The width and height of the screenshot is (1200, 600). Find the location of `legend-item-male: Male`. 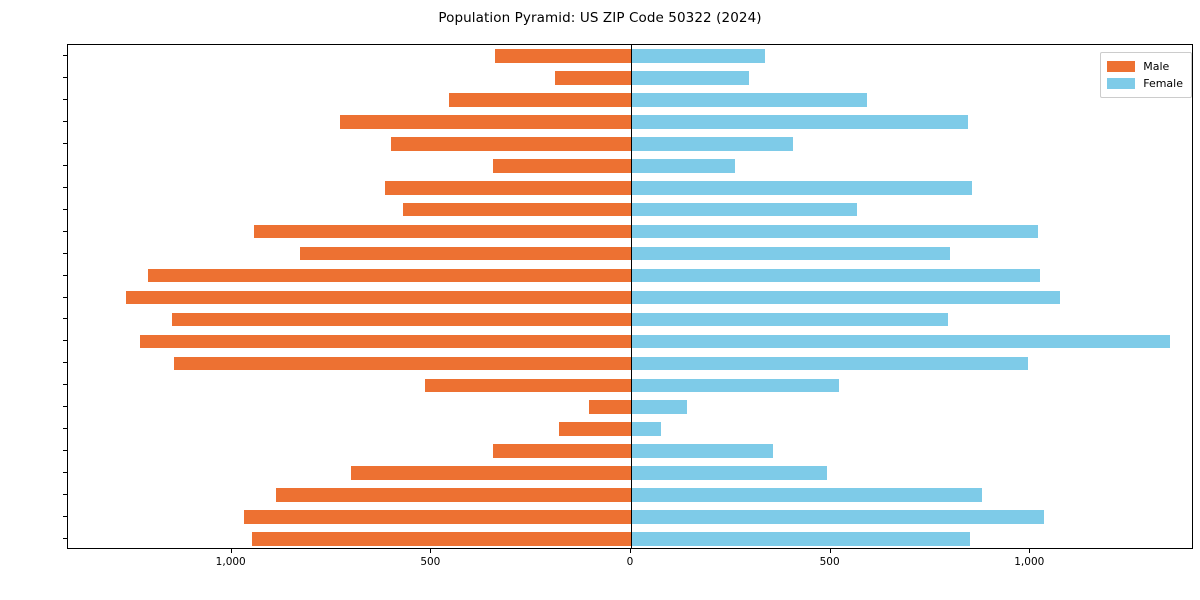

legend-item-male: Male is located at coordinates (1145, 66).